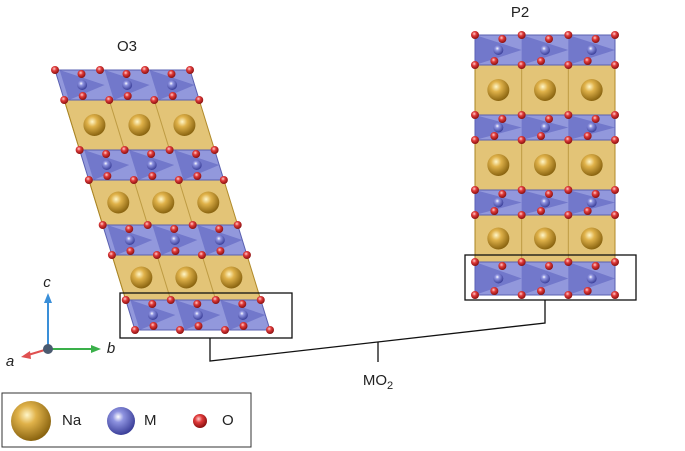 The width and height of the screenshot is (685, 451). I want to click on axes-triad, so click(61, 326).